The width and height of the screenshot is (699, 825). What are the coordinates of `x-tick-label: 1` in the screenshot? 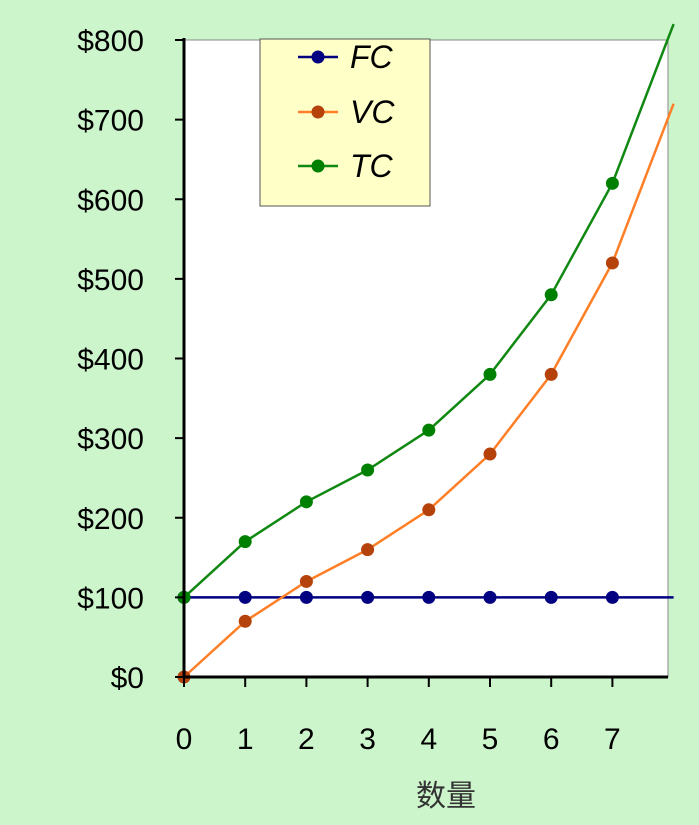 It's located at (245, 739).